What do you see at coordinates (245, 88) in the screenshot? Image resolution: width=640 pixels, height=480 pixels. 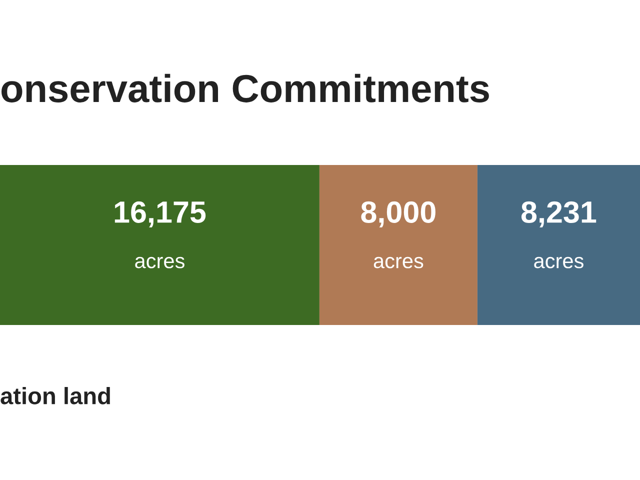 I see `chart-title: onservation Commitments` at bounding box center [245, 88].